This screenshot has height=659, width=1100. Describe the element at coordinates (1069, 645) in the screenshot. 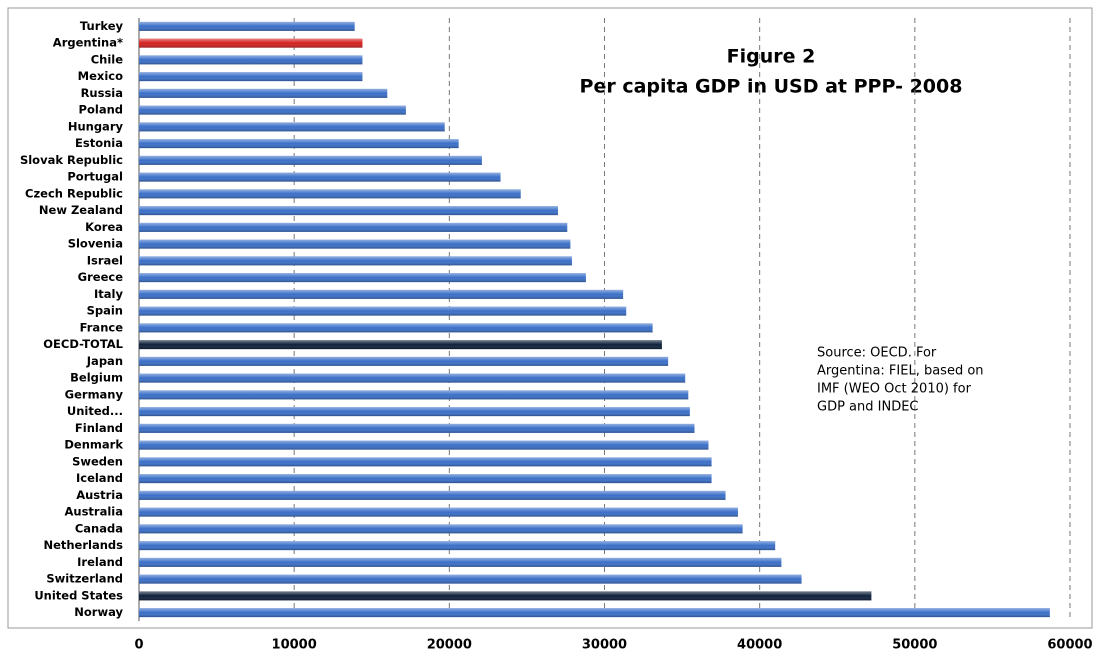

I see `x-tick-label: 60000` at that location.